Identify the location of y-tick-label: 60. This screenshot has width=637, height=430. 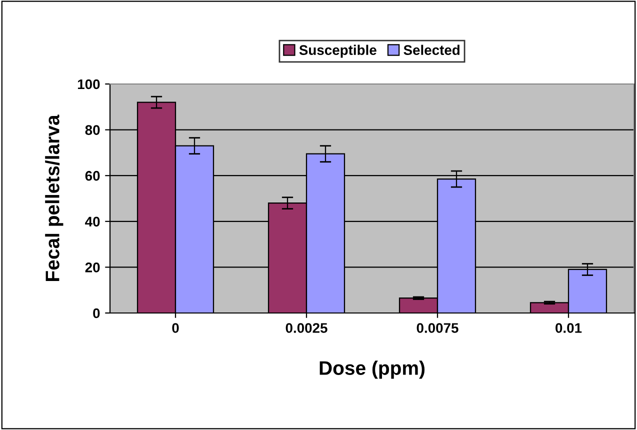
(92, 175).